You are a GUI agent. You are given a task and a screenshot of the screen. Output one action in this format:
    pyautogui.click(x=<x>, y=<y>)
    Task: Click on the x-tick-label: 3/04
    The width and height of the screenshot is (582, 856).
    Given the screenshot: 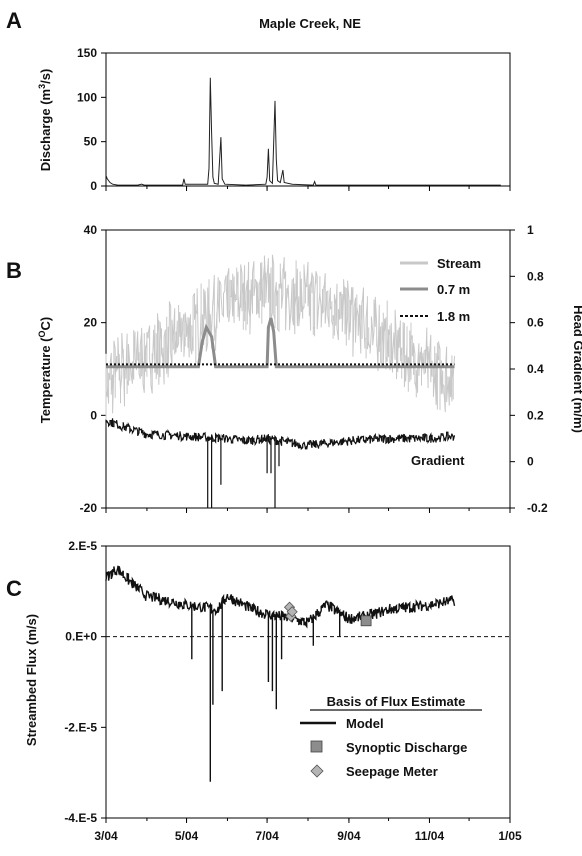 What is the action you would take?
    pyautogui.click(x=106, y=836)
    